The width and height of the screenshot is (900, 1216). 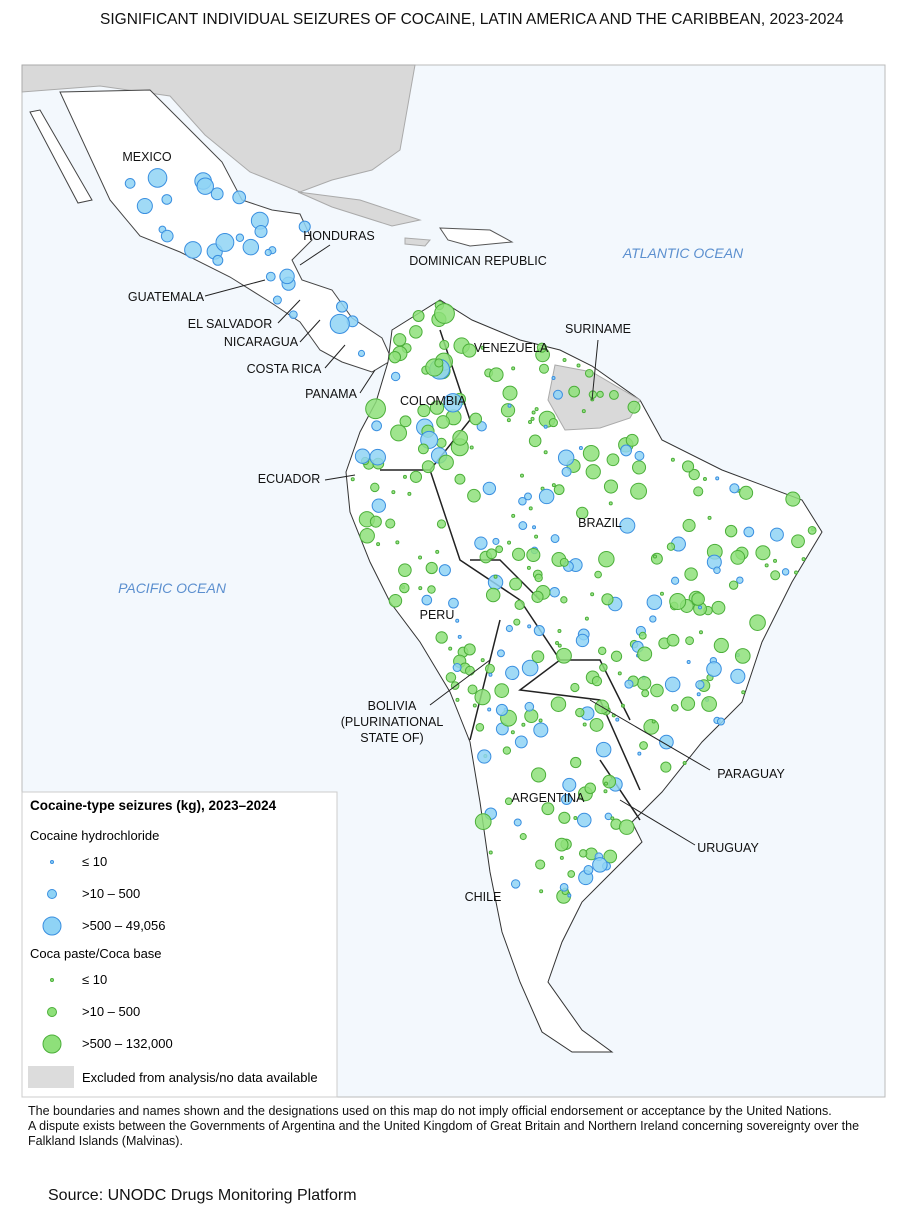 I want to click on country-label: EL SALVADOR, so click(x=230, y=324).